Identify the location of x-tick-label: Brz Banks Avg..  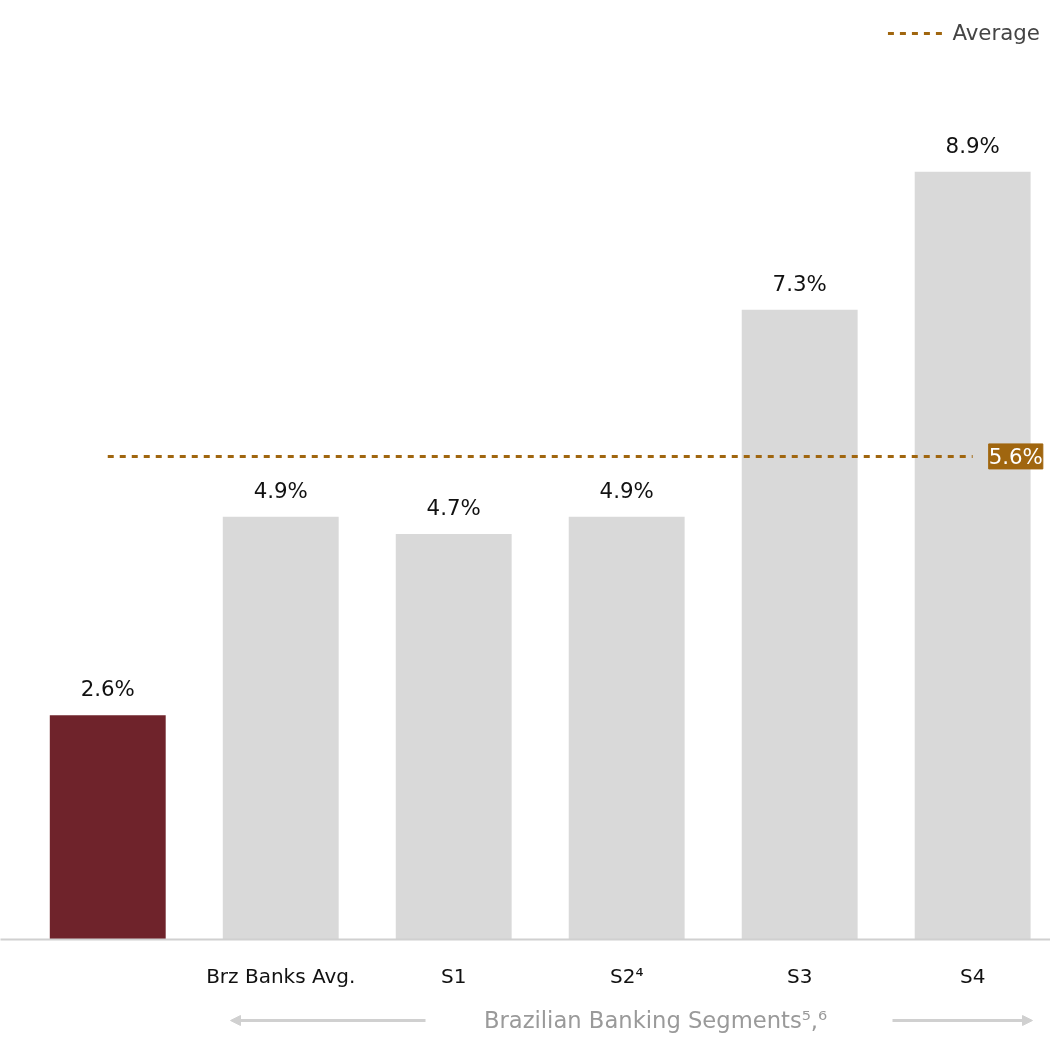
(281, 975).